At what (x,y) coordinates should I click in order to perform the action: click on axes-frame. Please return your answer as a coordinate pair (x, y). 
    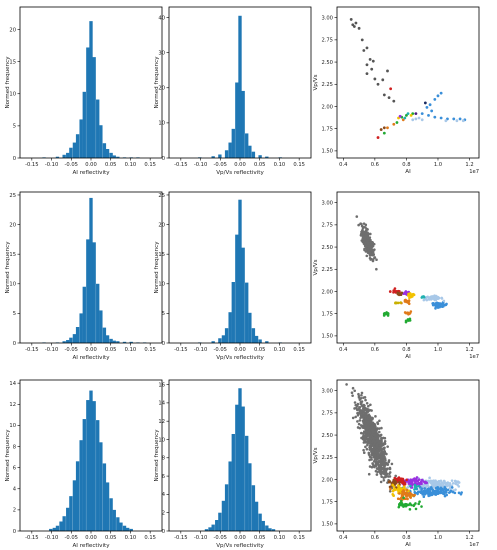
    Looking at the image, I should click on (408, 267).